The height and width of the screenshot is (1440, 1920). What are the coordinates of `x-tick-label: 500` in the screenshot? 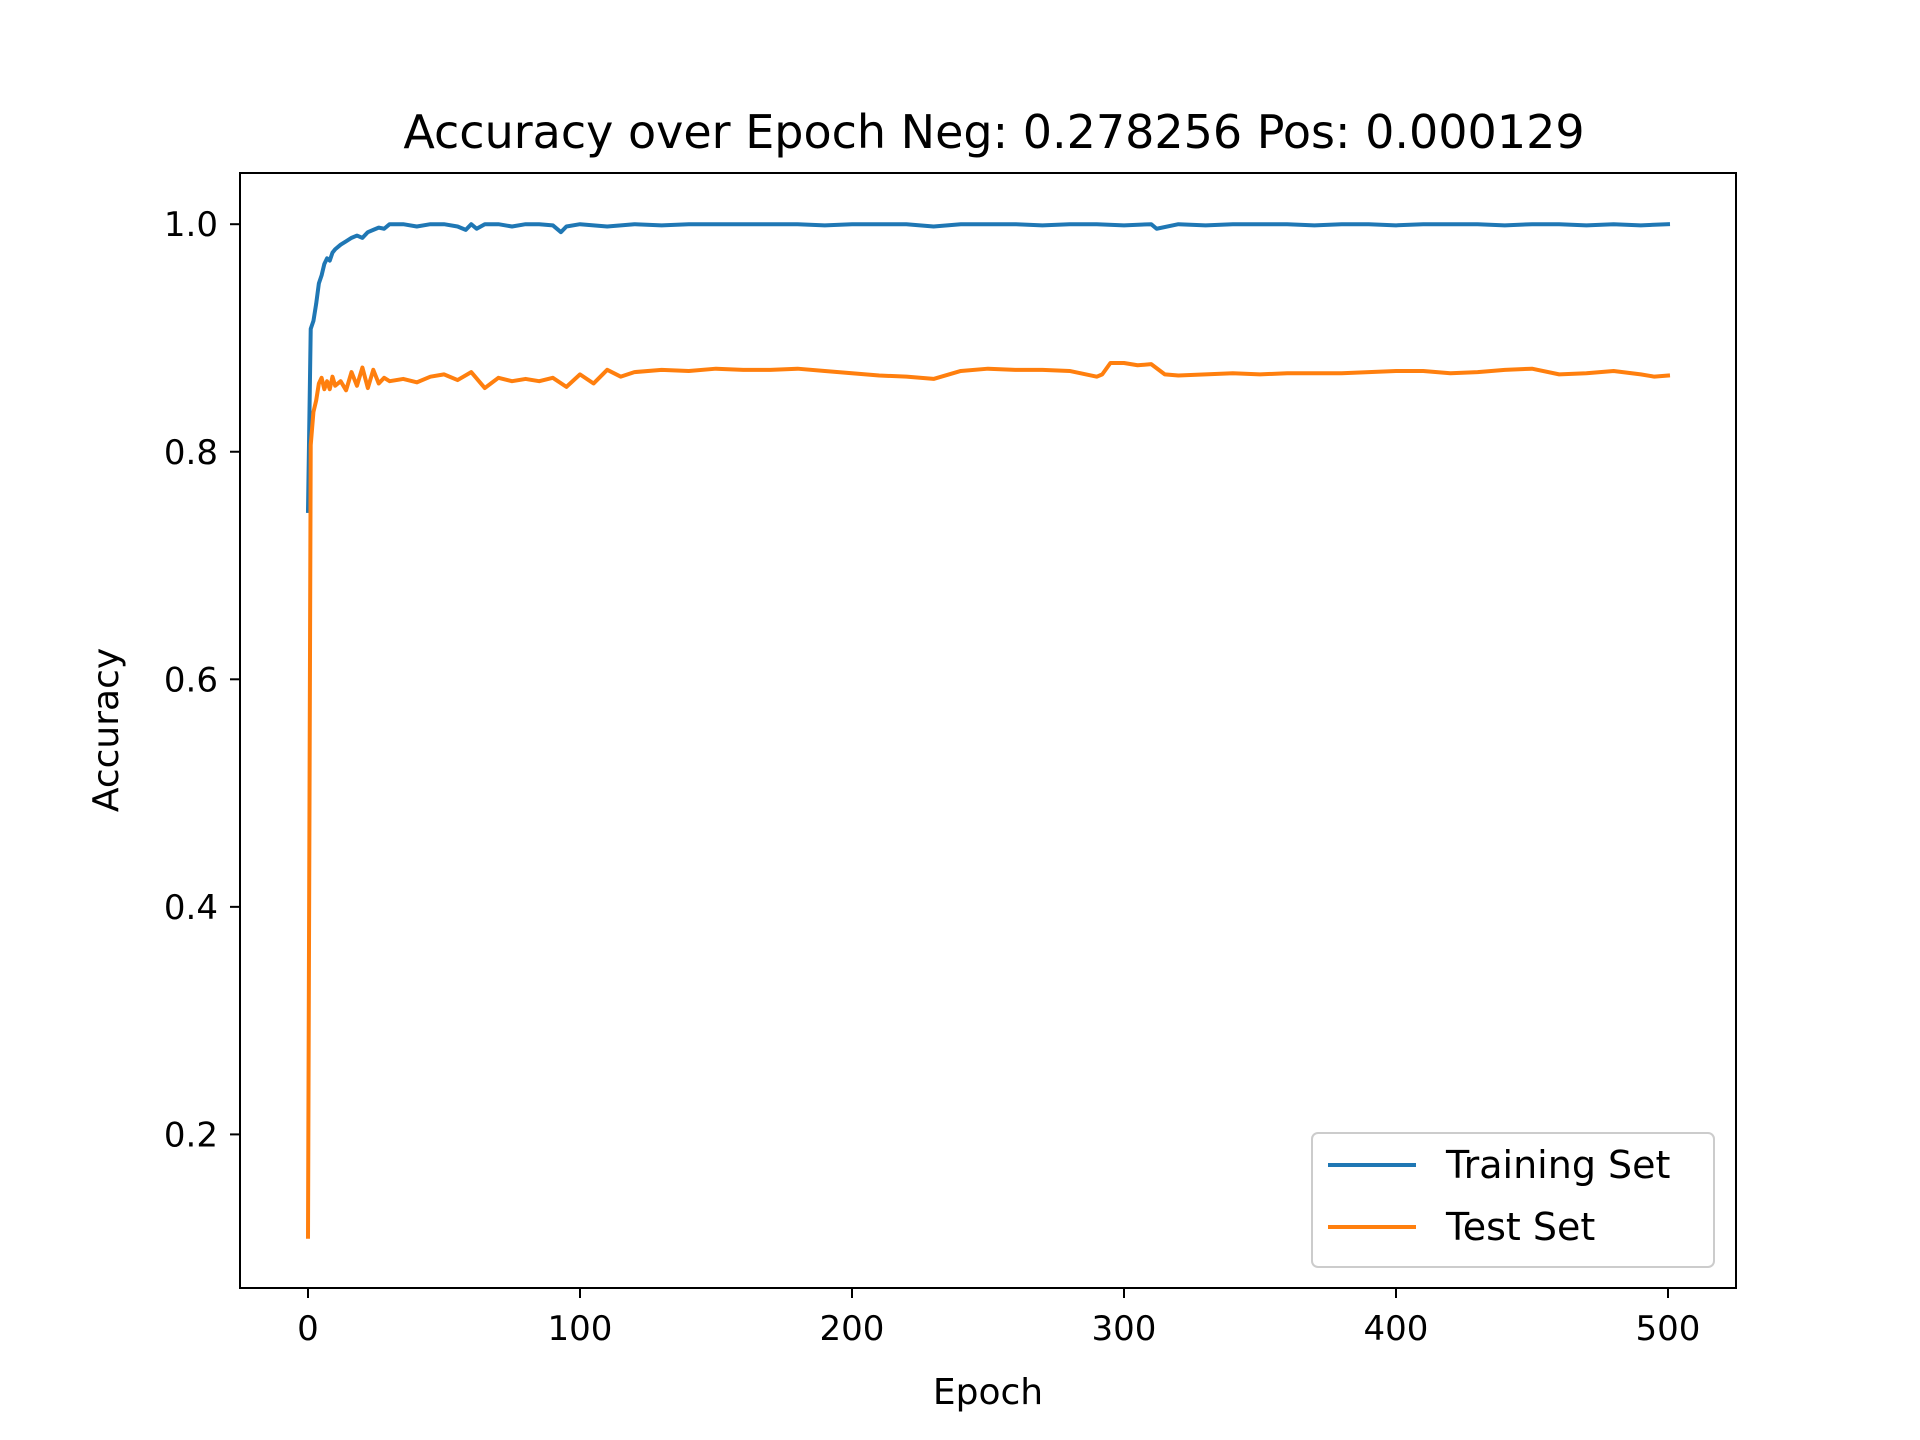 It's located at (1668, 1329).